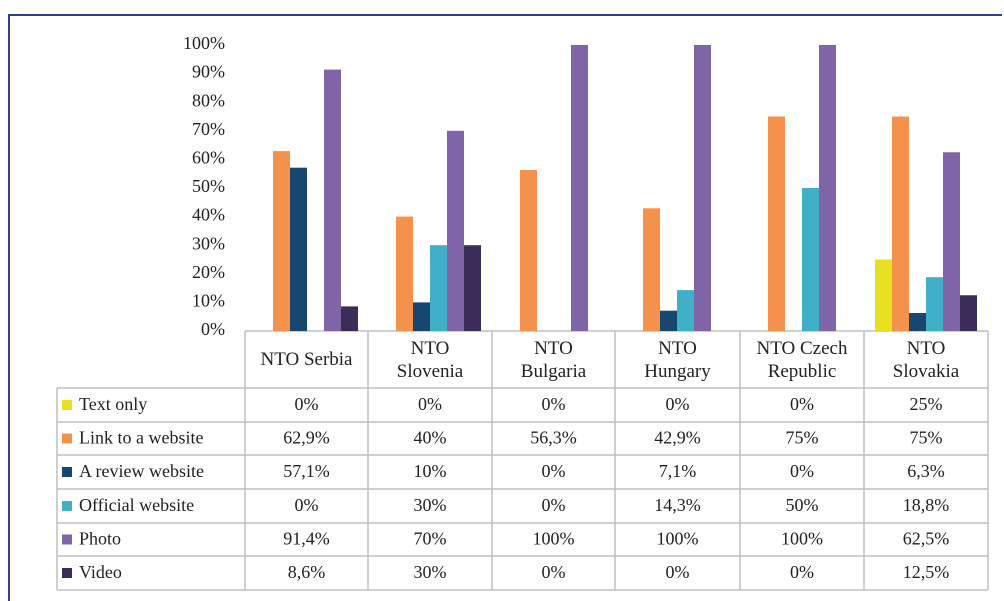 Image resolution: width=1004 pixels, height=601 pixels. I want to click on legend-label: Video, so click(100, 572).